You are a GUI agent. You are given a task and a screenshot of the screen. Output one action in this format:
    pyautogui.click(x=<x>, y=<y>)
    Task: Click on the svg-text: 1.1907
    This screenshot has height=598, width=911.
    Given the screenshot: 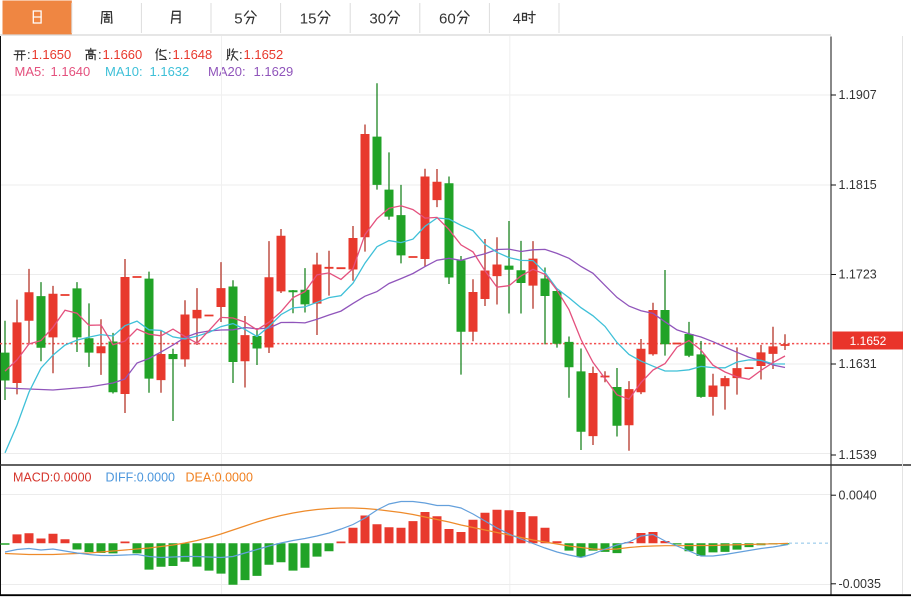 What is the action you would take?
    pyautogui.click(x=858, y=95)
    